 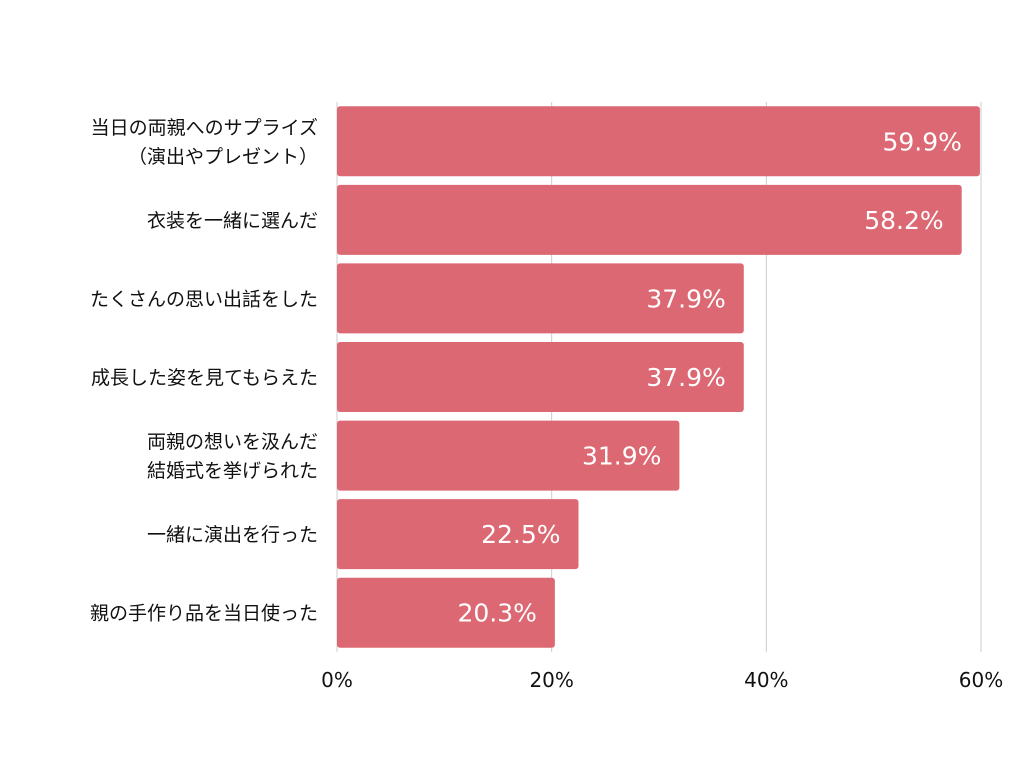 What do you see at coordinates (232, 471) in the screenshot?
I see `category-label: 結婚式を挙げられた` at bounding box center [232, 471].